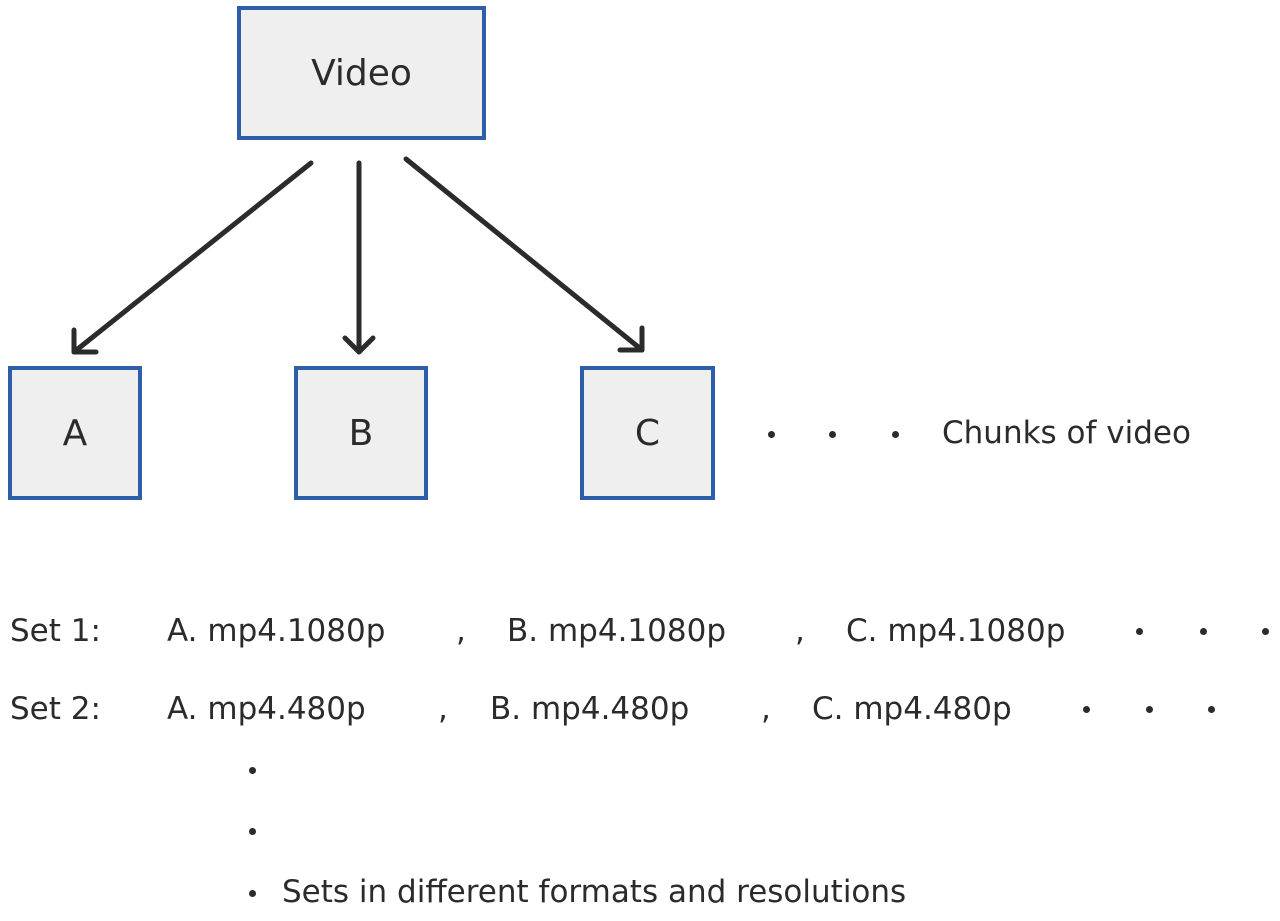 Image resolution: width=1280 pixels, height=921 pixels. I want to click on chunks-caption: Chunks of video, so click(1066, 433).